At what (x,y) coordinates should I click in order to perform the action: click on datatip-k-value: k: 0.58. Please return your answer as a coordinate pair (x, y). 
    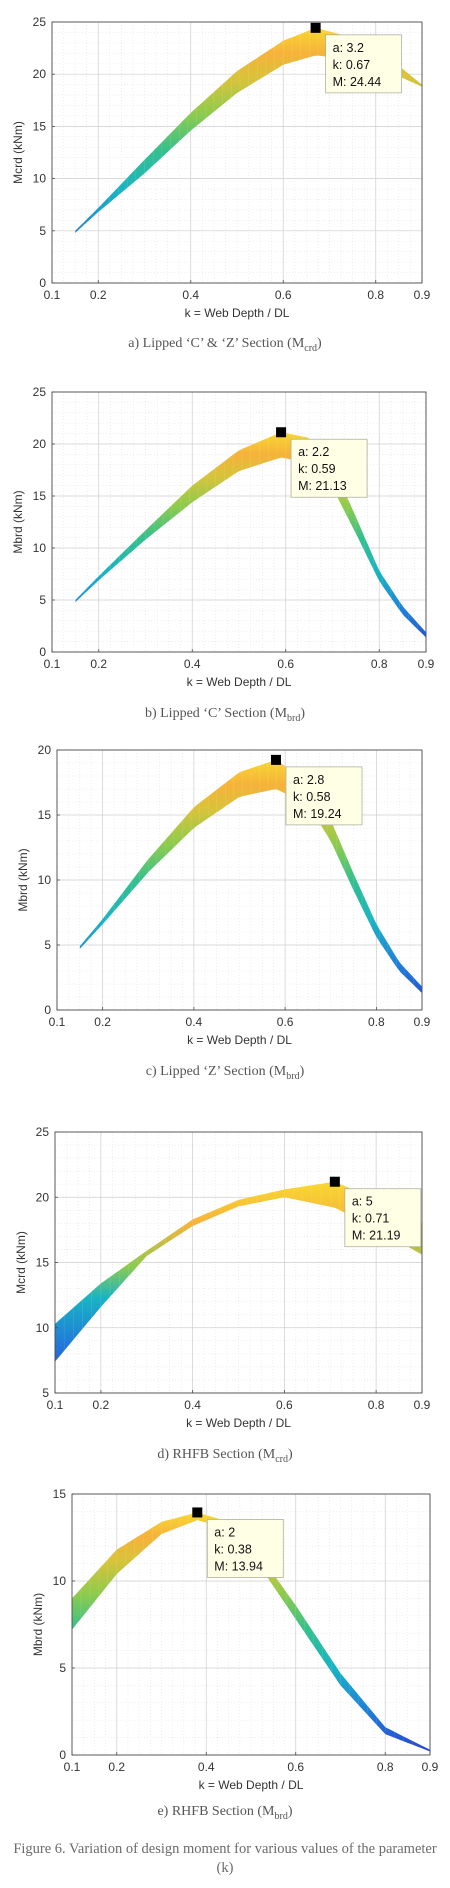
    Looking at the image, I should click on (312, 797).